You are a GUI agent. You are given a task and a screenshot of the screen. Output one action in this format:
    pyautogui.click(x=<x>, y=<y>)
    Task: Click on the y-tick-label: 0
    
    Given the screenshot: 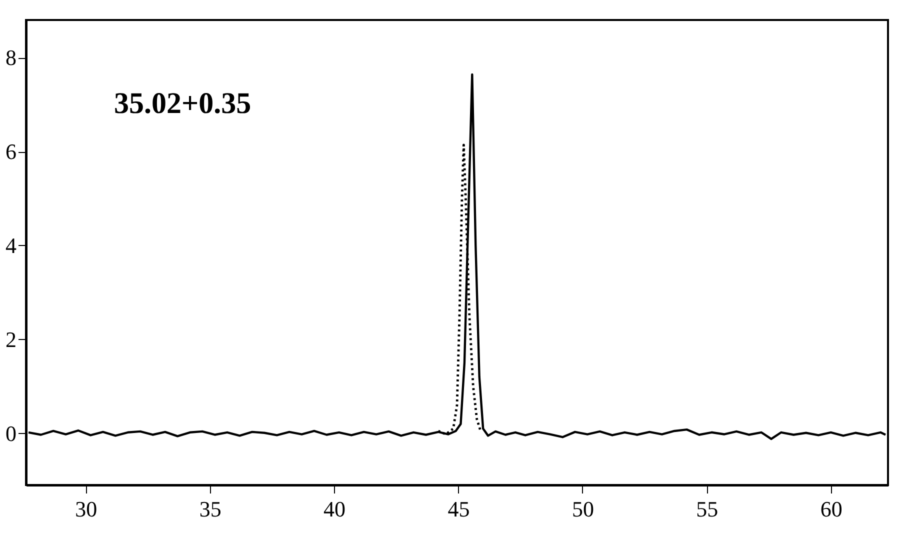 What is the action you would take?
    pyautogui.click(x=11, y=433)
    